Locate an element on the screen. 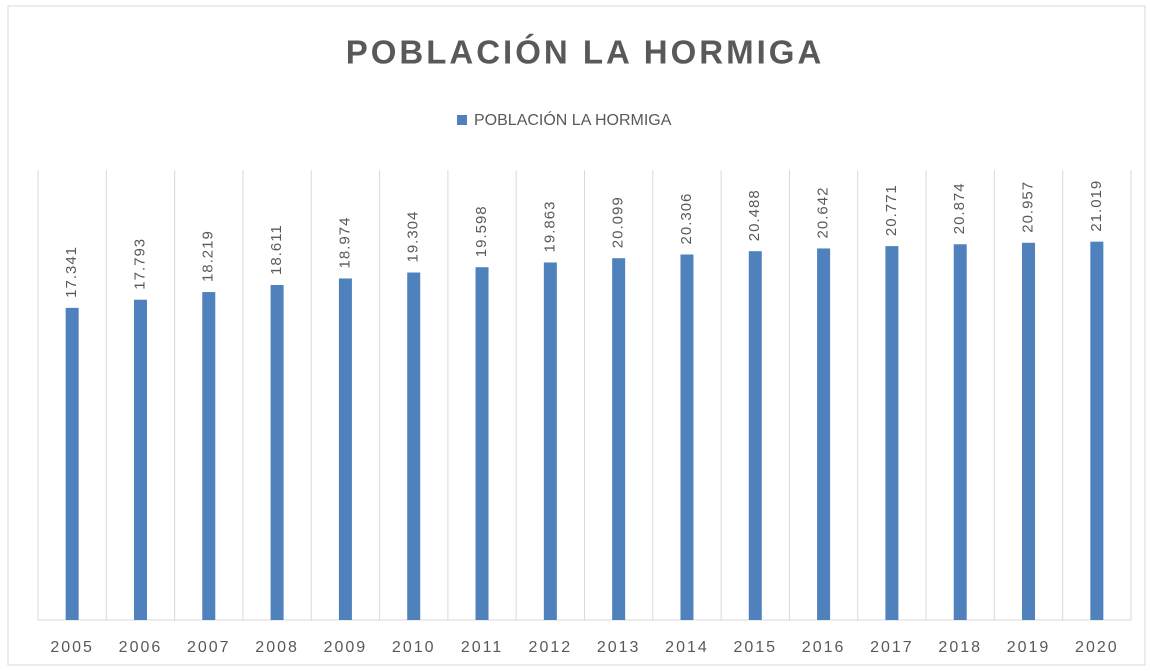 The width and height of the screenshot is (1150, 671). x-tick-label: 2013 is located at coordinates (619, 647).